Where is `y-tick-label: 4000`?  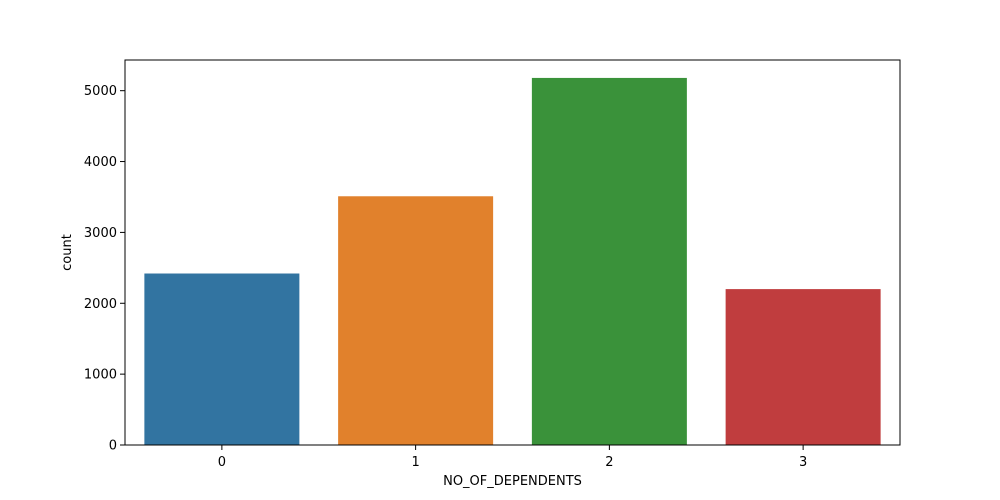 y-tick-label: 4000 is located at coordinates (100, 162).